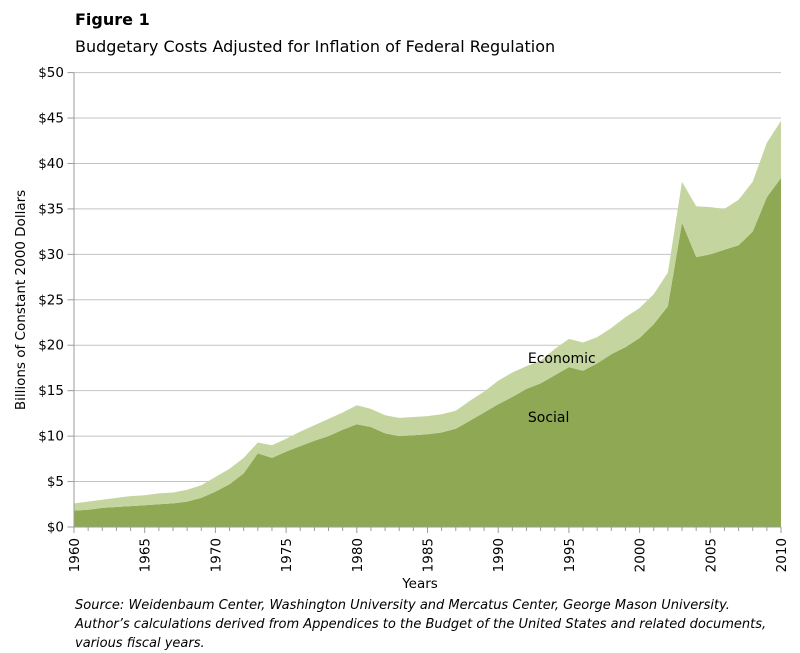  Describe the element at coordinates (499, 555) in the screenshot. I see `x-tick-label: 1990` at that location.